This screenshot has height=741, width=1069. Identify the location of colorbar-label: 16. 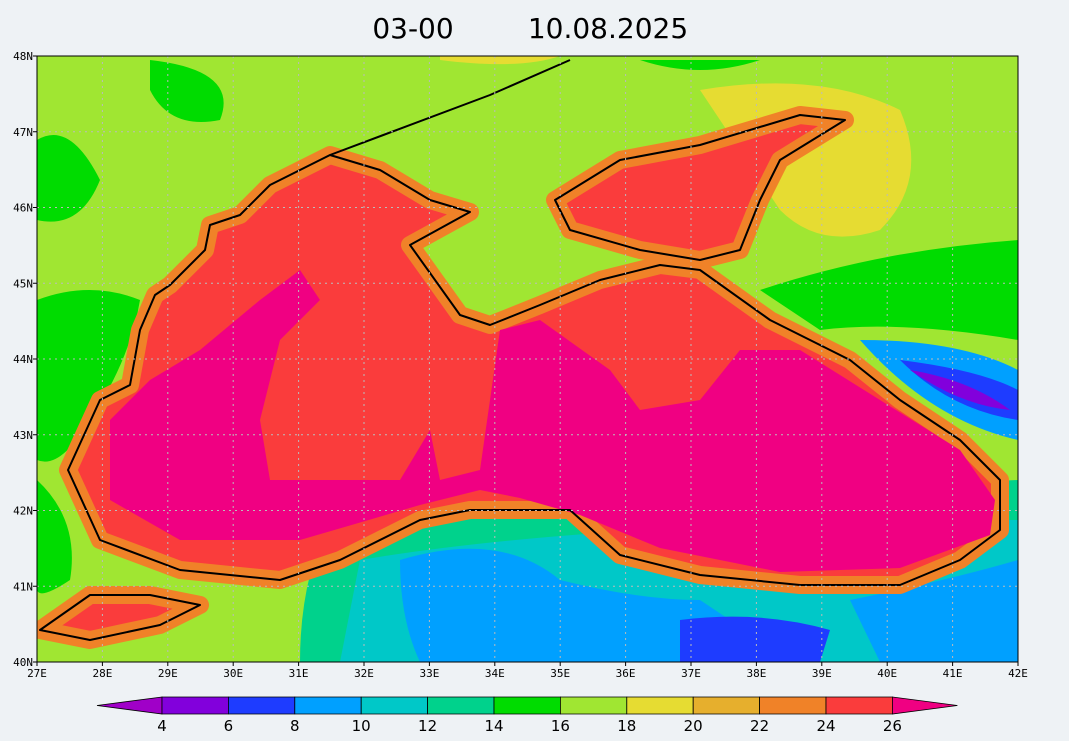
(560, 726).